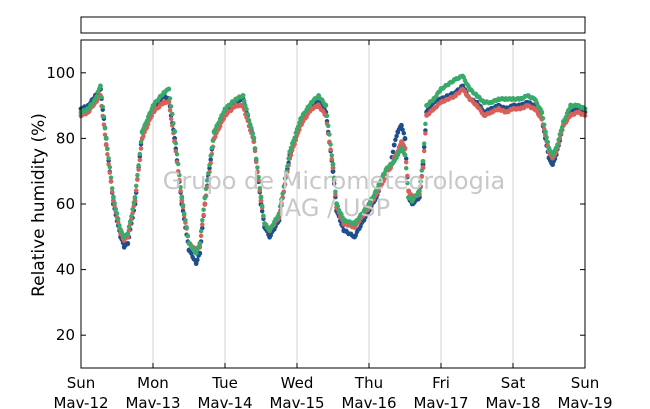 The width and height of the screenshot is (650, 409). What do you see at coordinates (333, 25) in the screenshot?
I see `legend-box` at bounding box center [333, 25].